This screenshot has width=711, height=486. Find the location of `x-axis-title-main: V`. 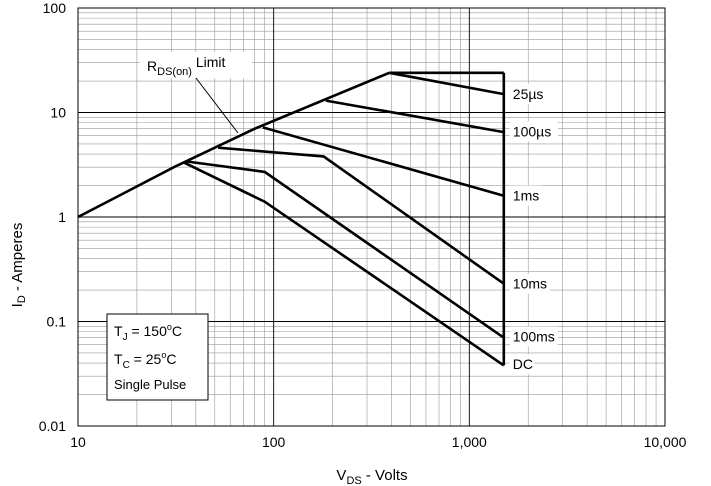

x-axis-title-main: V is located at coordinates (341, 475).